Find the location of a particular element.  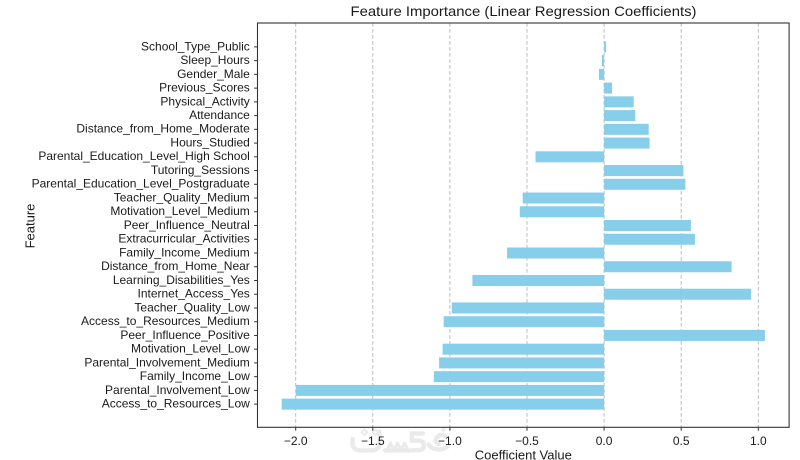

svg-text: Family_Income_Low is located at coordinates (195, 376).